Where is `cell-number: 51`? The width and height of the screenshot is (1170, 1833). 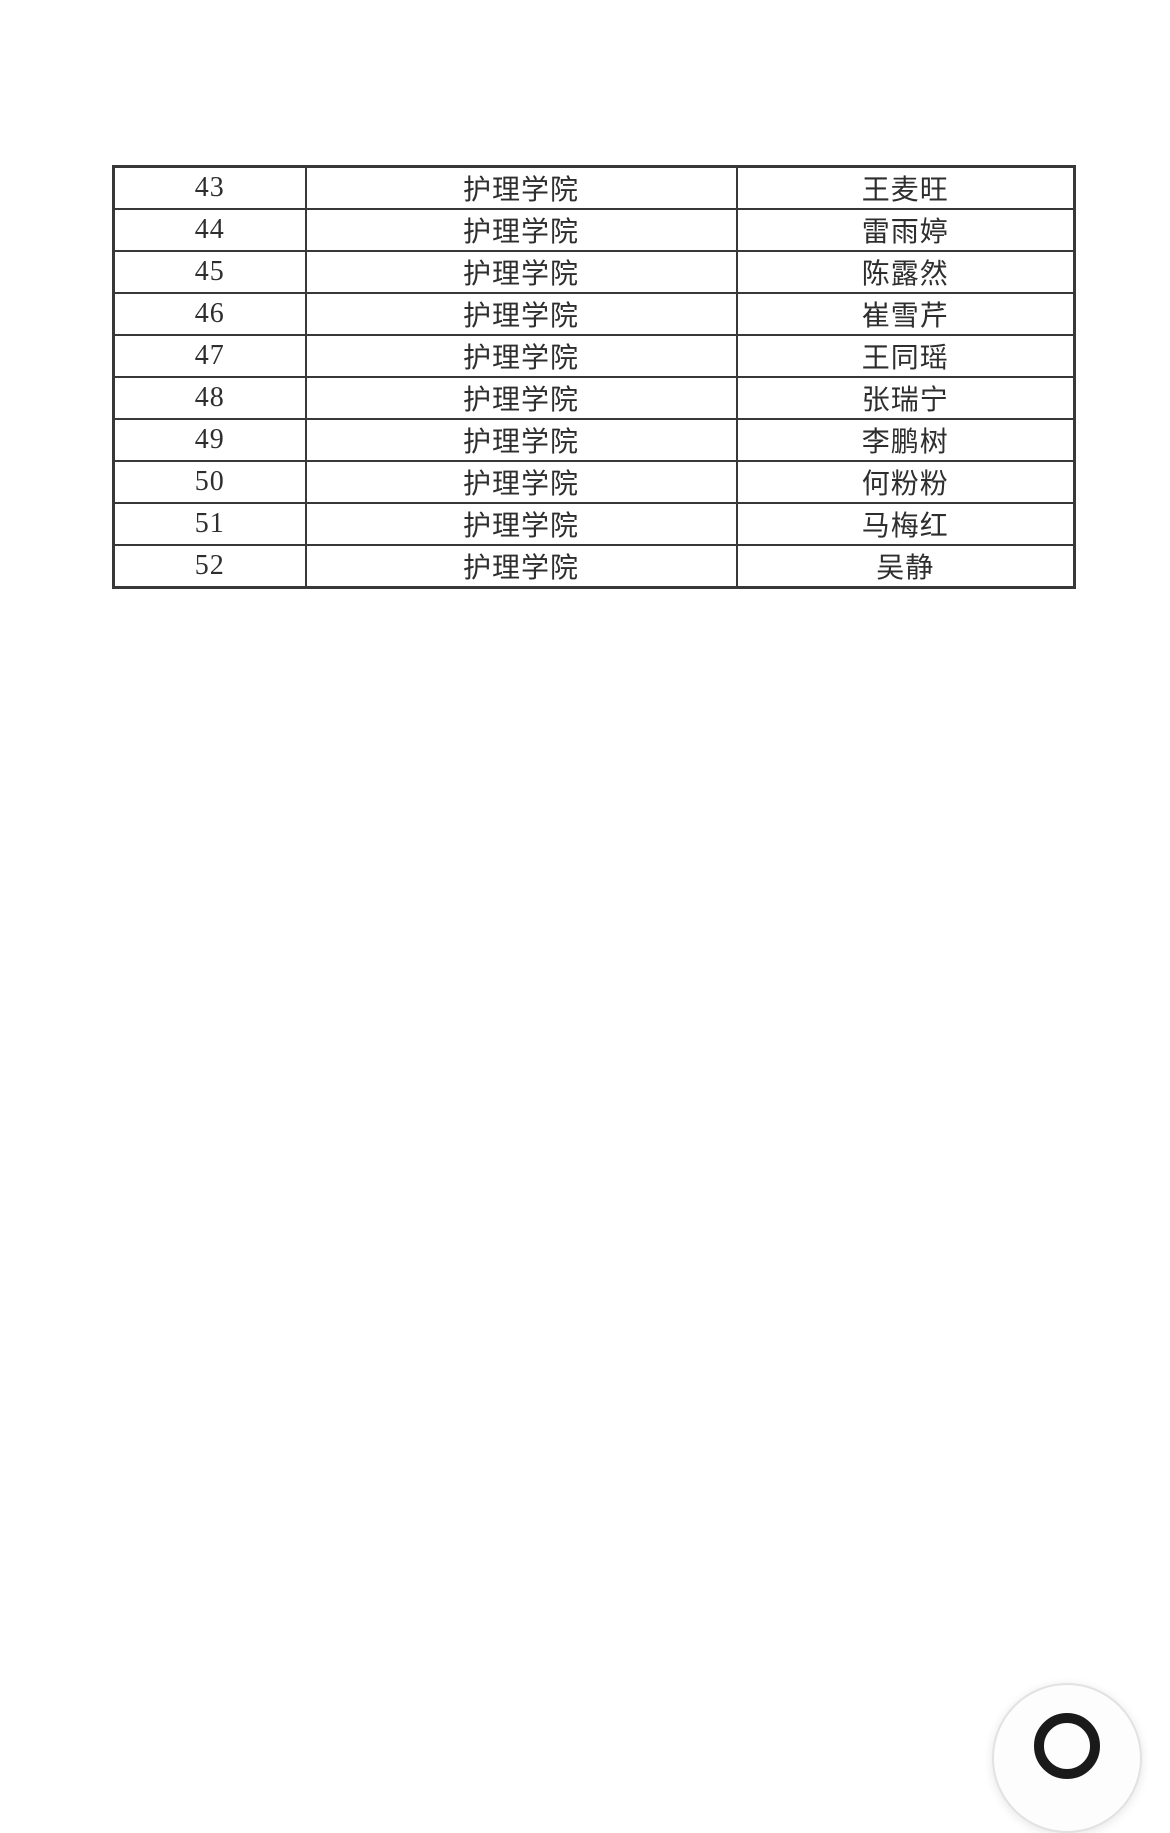
cell-number: 51 is located at coordinates (209, 524).